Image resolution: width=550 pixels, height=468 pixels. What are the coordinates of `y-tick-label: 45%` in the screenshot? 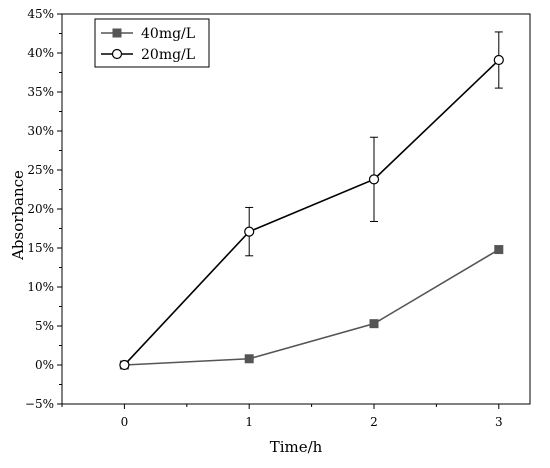 It's located at (40, 14).